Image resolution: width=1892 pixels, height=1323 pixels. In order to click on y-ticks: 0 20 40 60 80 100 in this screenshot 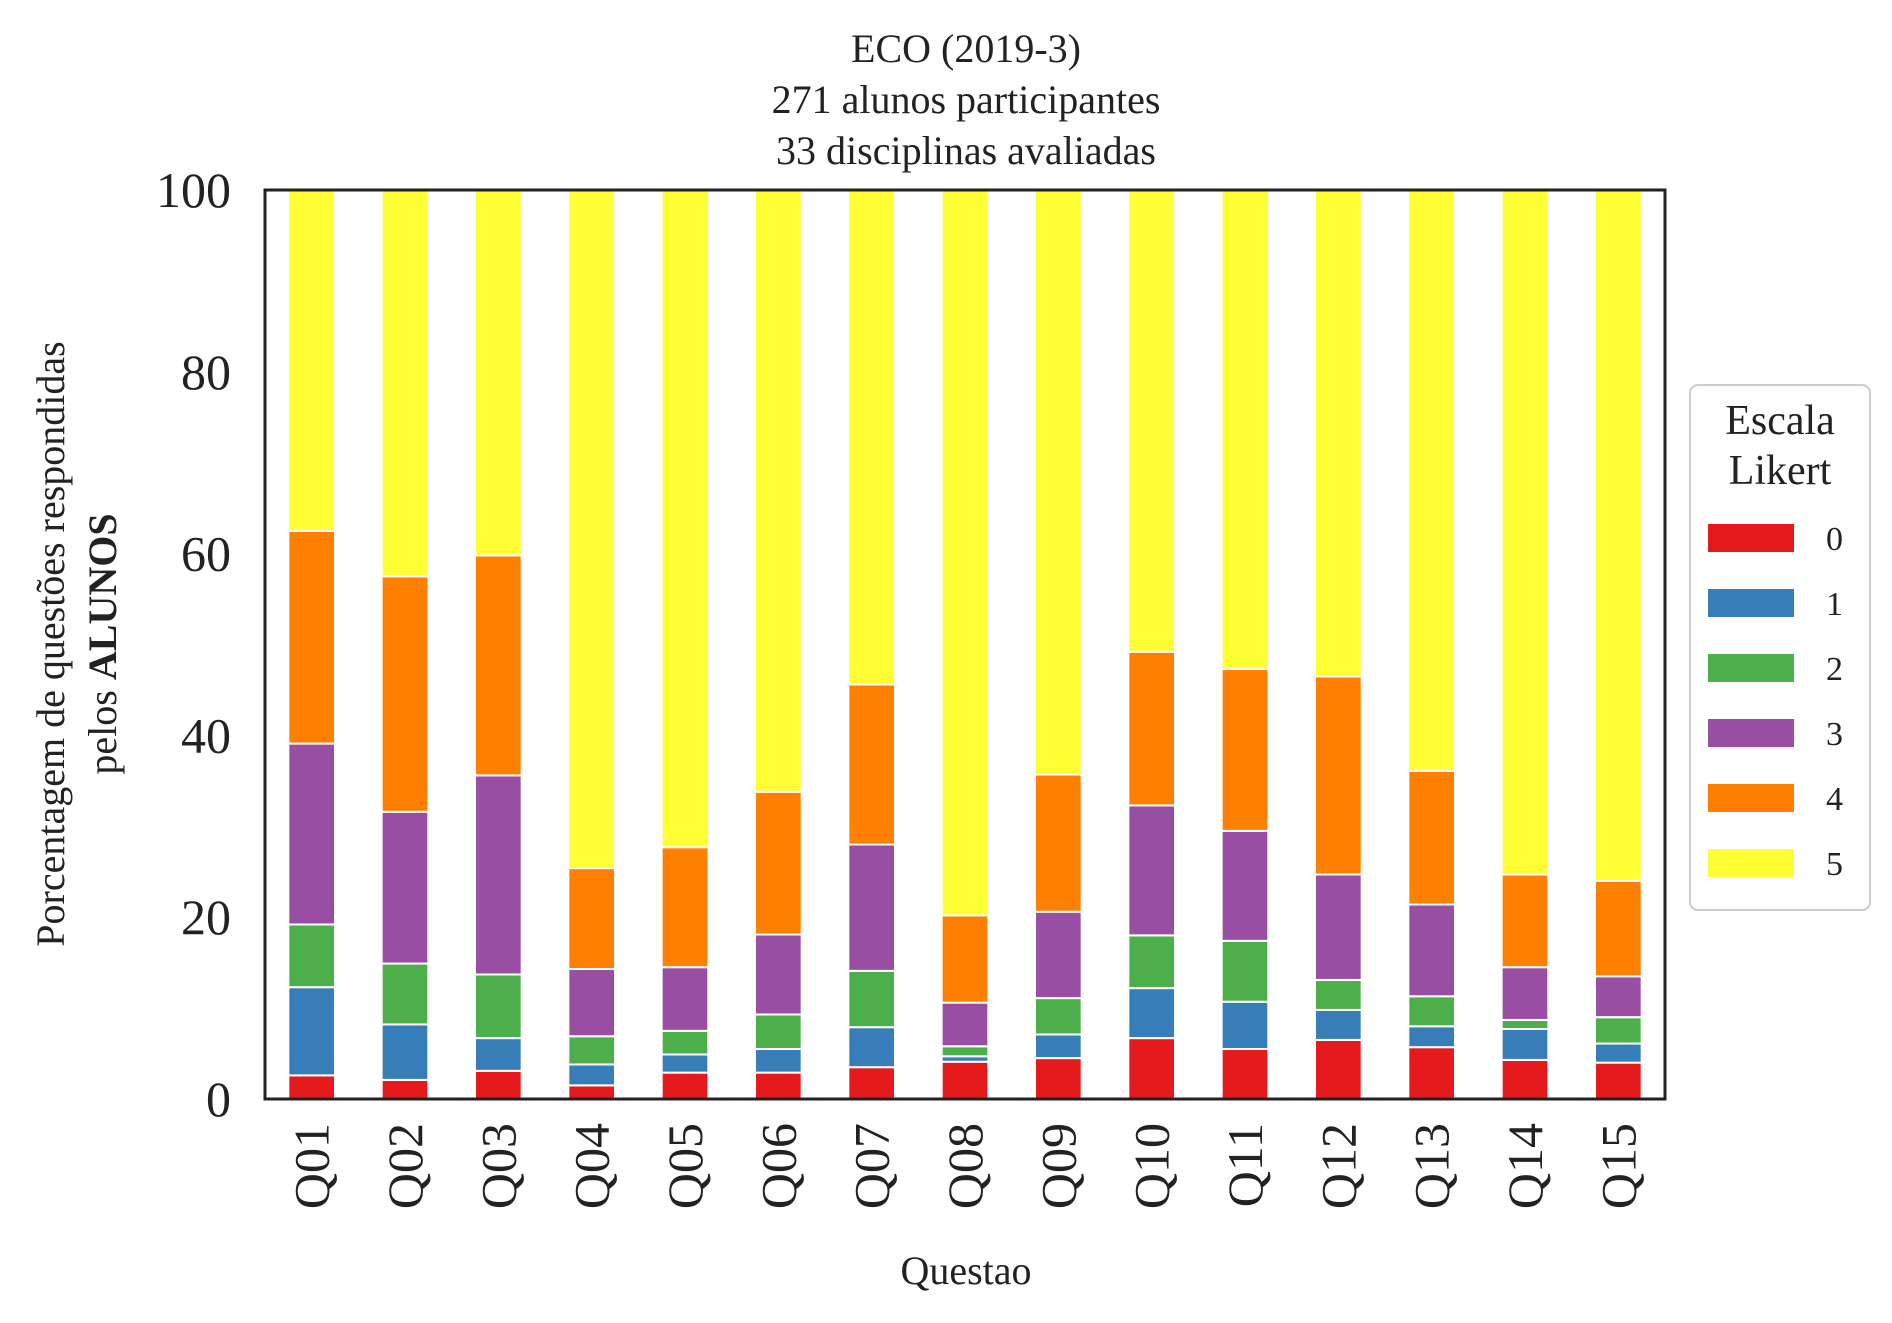, I will do `click(193, 644)`.